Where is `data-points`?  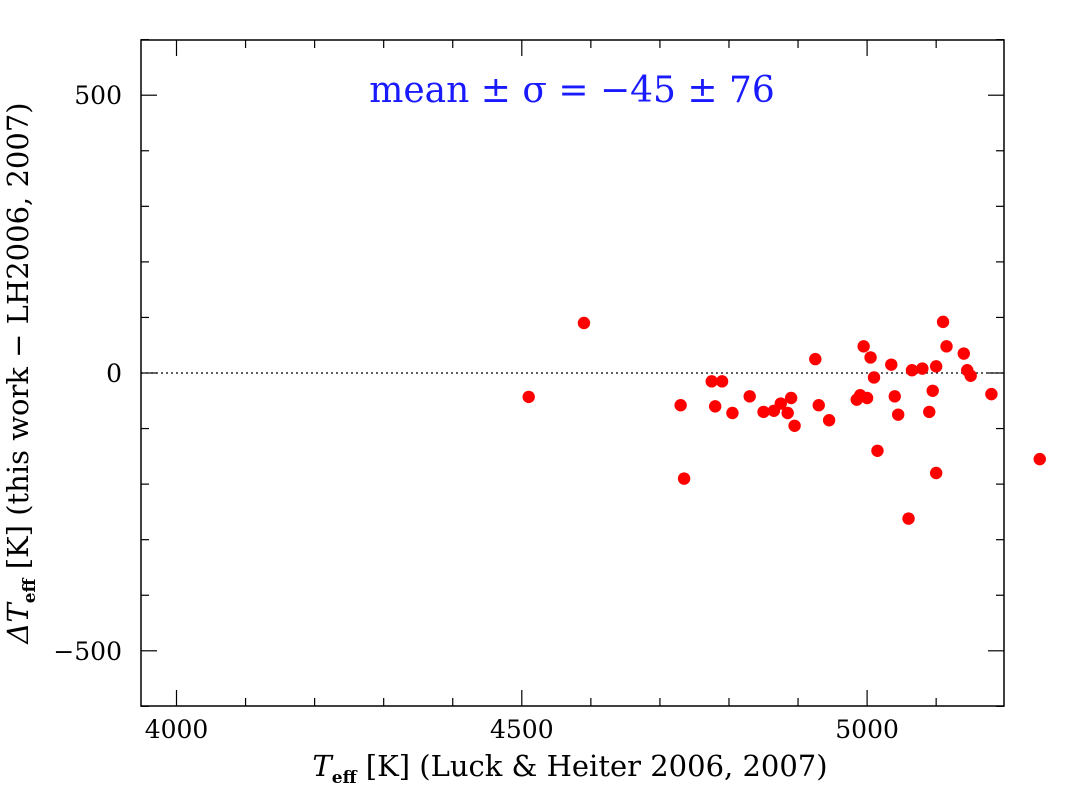
data-points is located at coordinates (784, 420).